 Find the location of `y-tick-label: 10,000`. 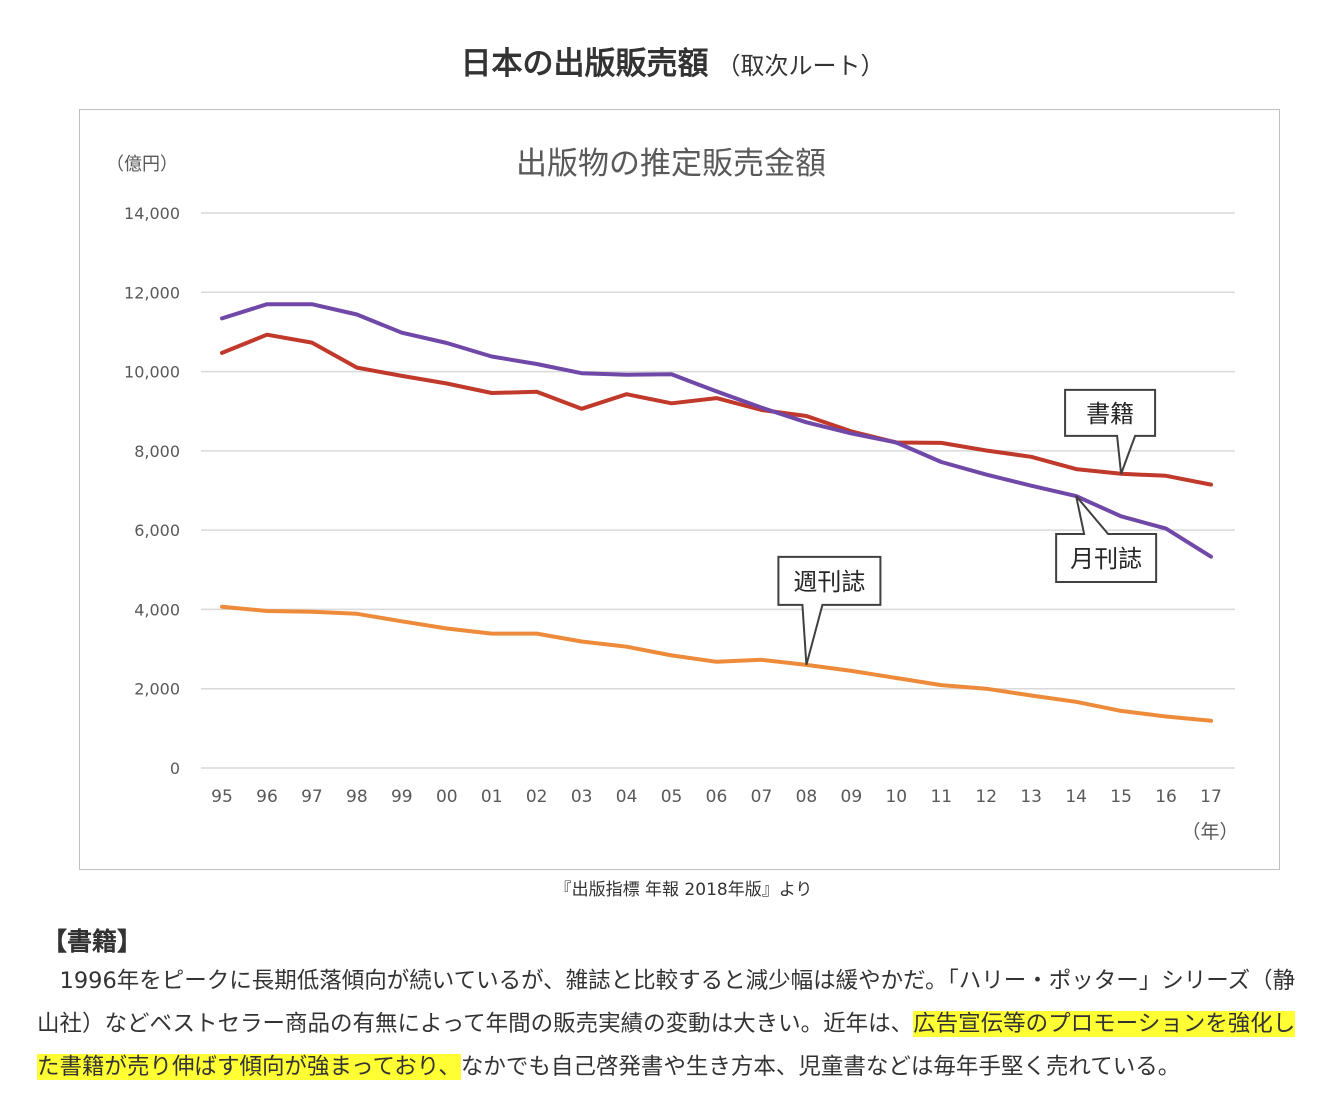

y-tick-label: 10,000 is located at coordinates (152, 372).